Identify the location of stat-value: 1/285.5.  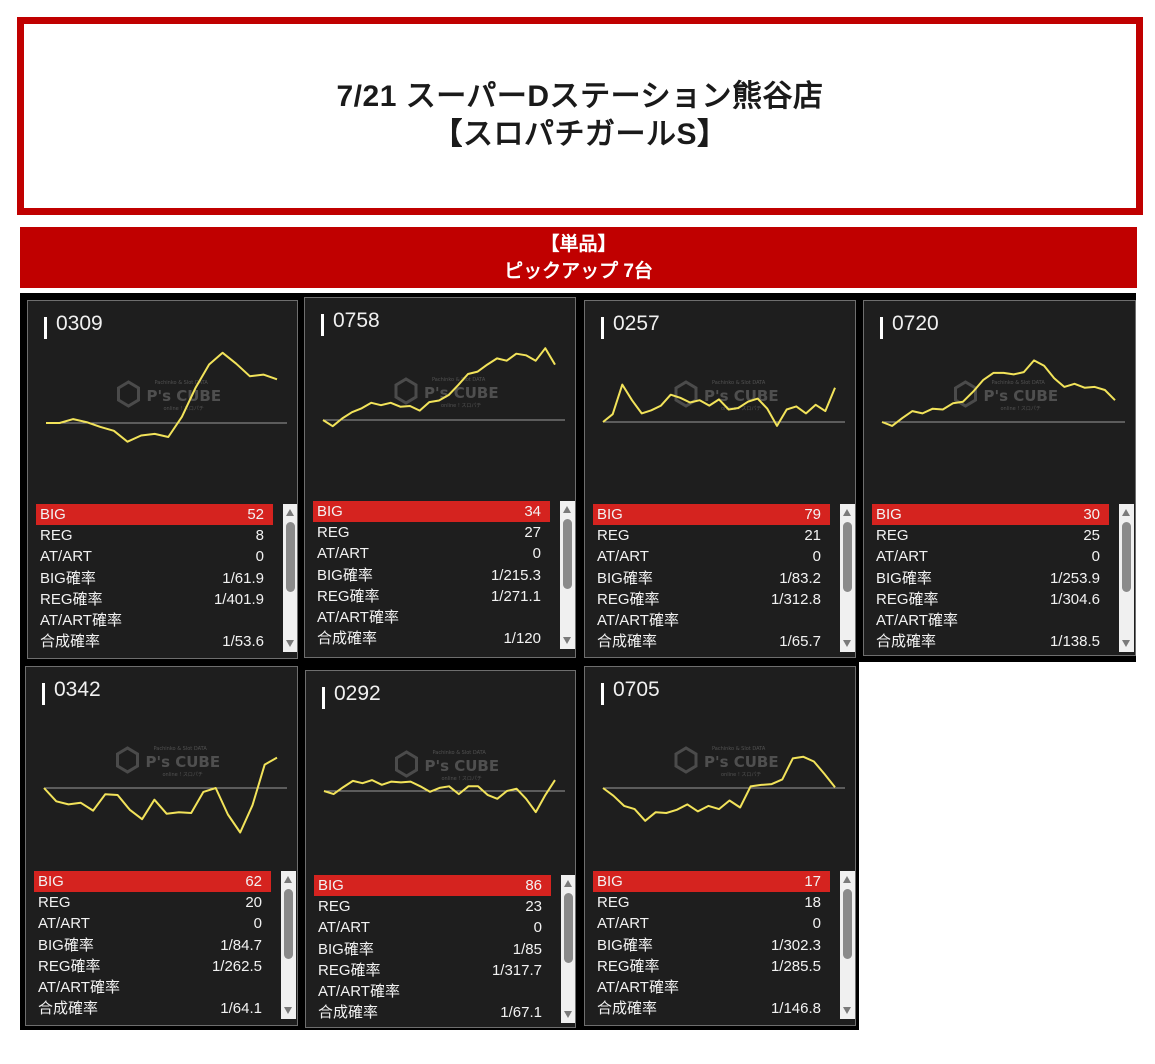
(795, 966).